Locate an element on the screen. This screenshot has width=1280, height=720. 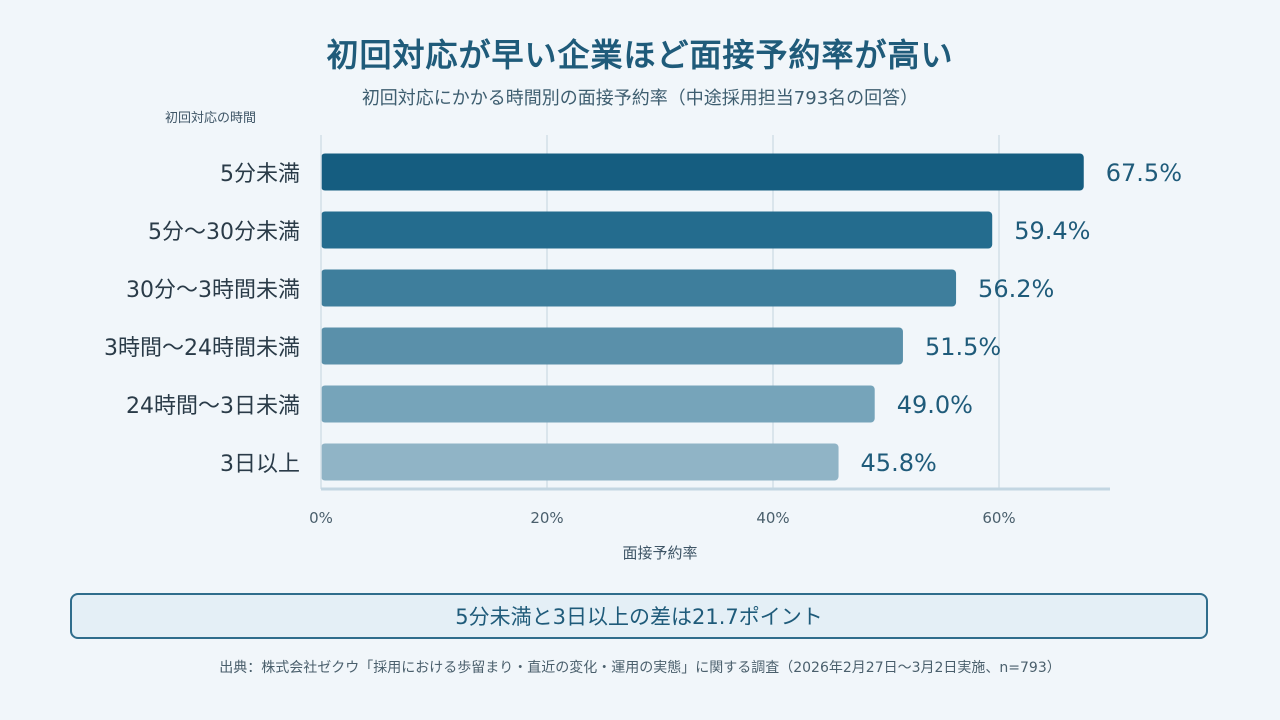
value-label: 67.5% is located at coordinates (1144, 173).